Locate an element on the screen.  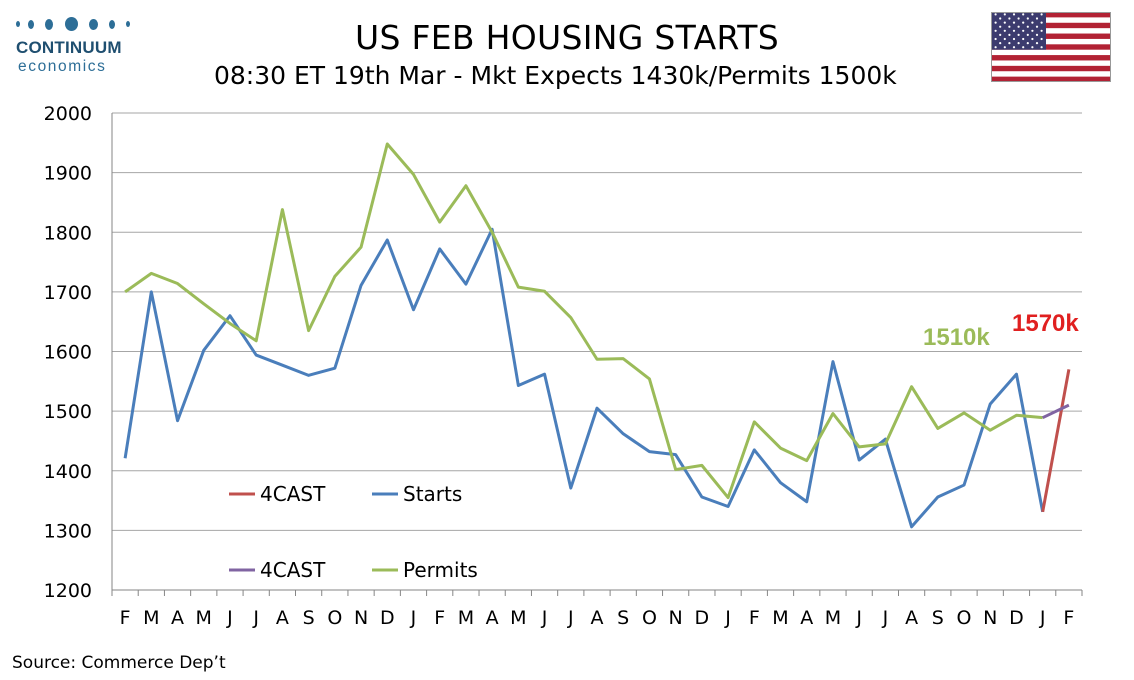
y-tick-label: 1400 is located at coordinates (68, 472).